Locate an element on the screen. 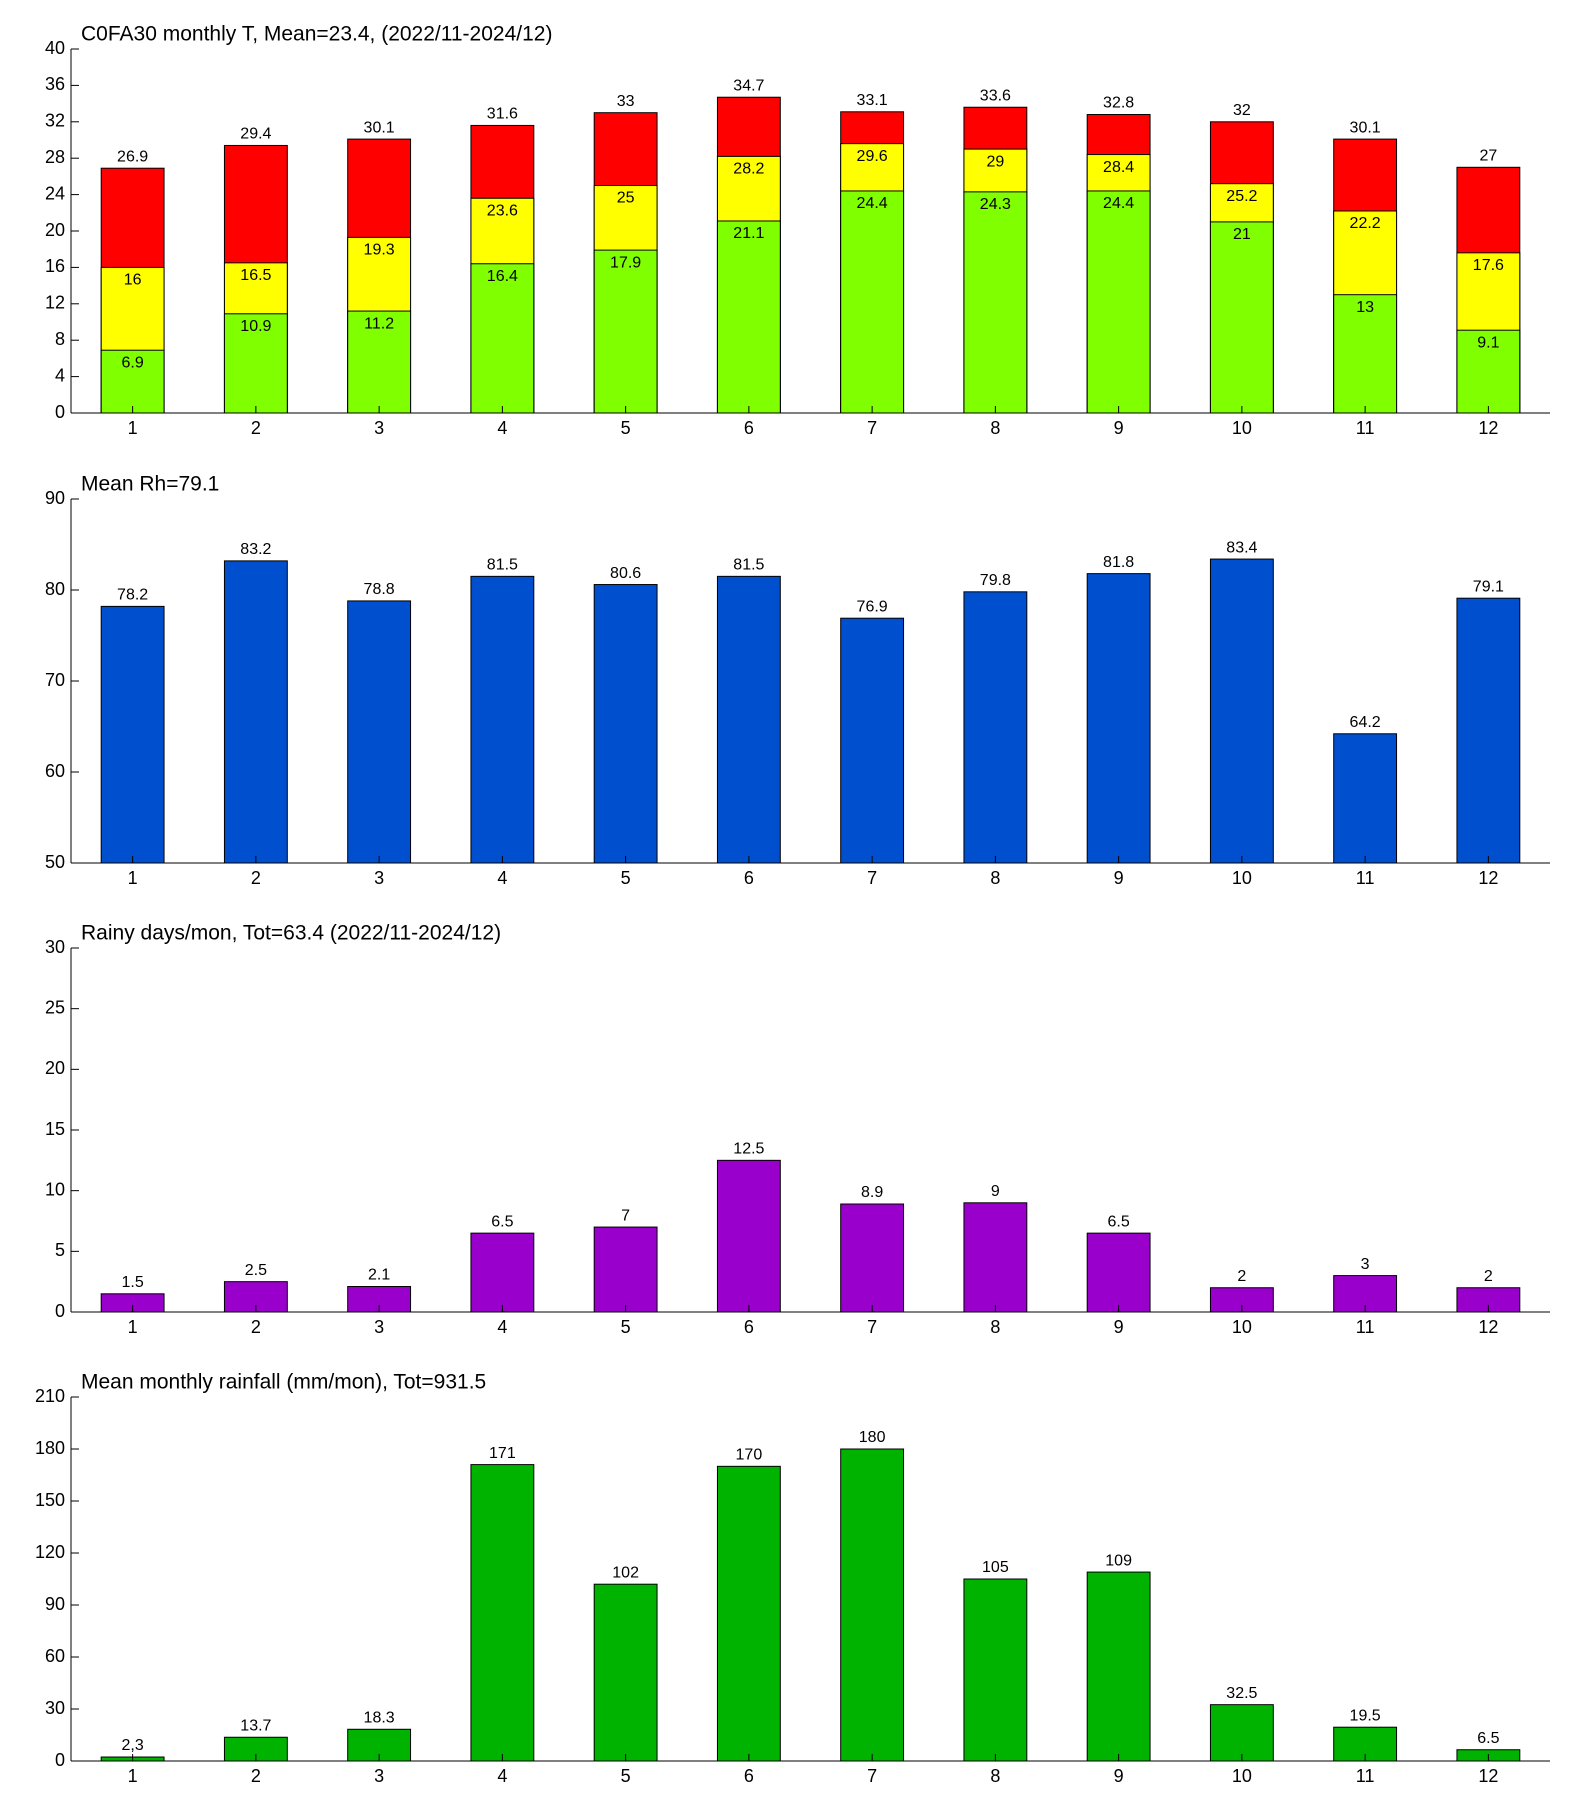 This screenshot has height=1800, width=1580. value-label: 32.5 is located at coordinates (1241, 1693).